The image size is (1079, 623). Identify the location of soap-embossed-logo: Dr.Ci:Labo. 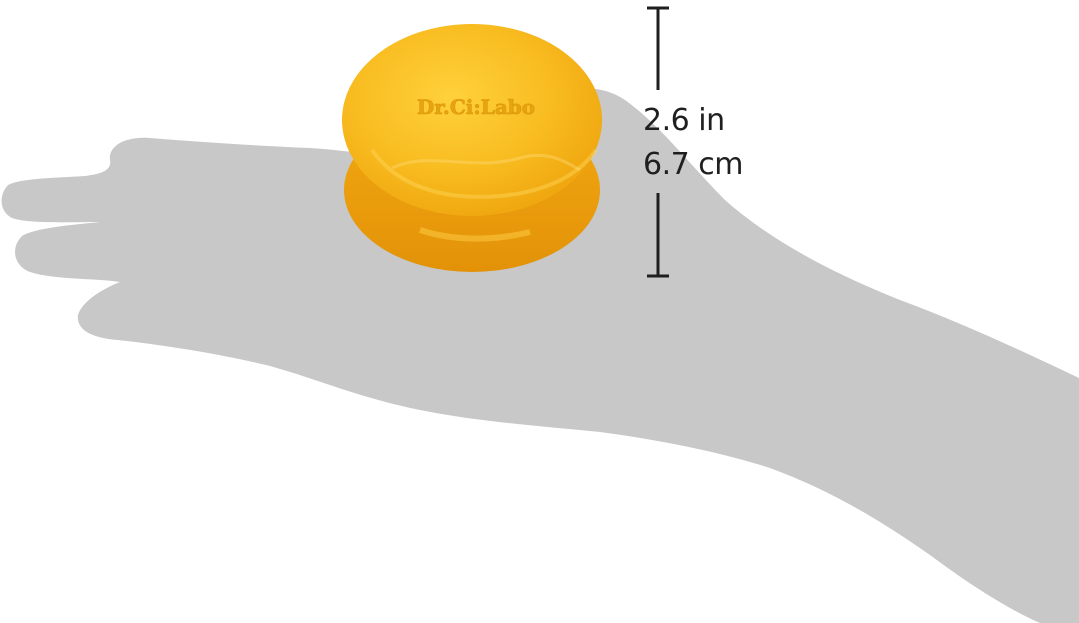
(476, 107).